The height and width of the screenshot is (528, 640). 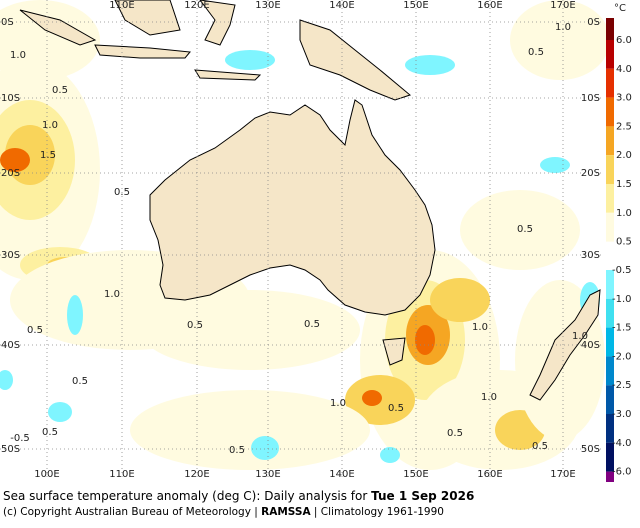 What do you see at coordinates (624, 126) in the screenshot?
I see `legend-label: 2.5` at bounding box center [624, 126].